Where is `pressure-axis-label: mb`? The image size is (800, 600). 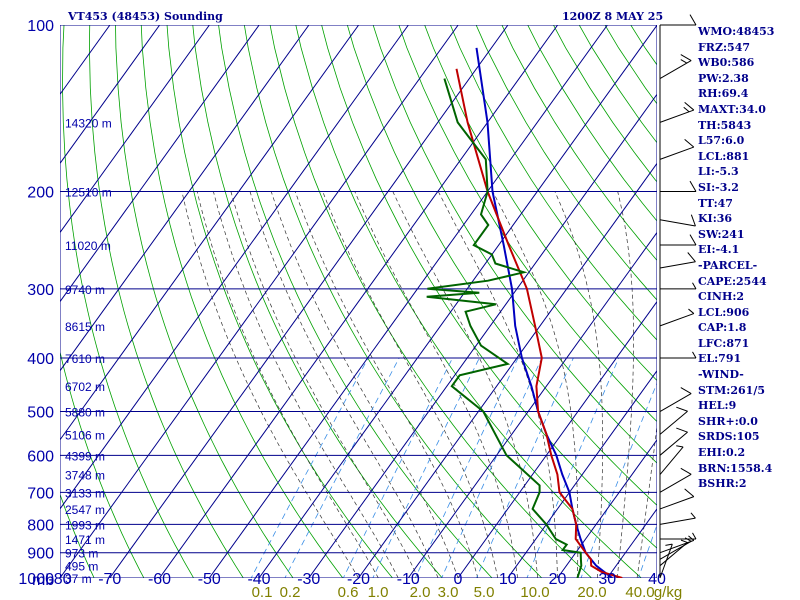 pressure-axis-label: mb is located at coordinates (43, 580).